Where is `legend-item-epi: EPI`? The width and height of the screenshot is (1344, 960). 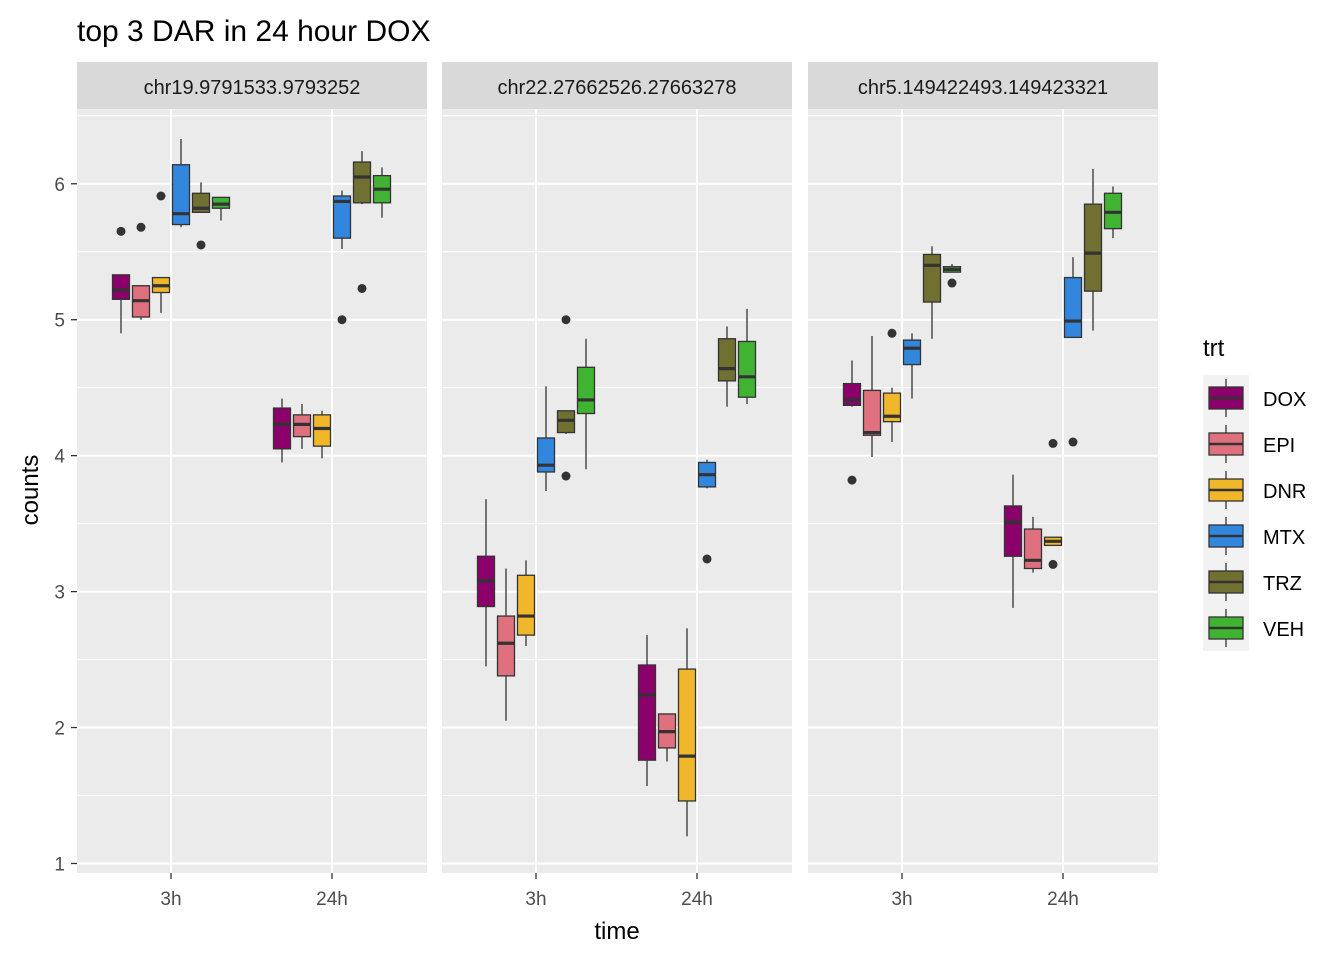 legend-item-epi: EPI is located at coordinates (1249, 444).